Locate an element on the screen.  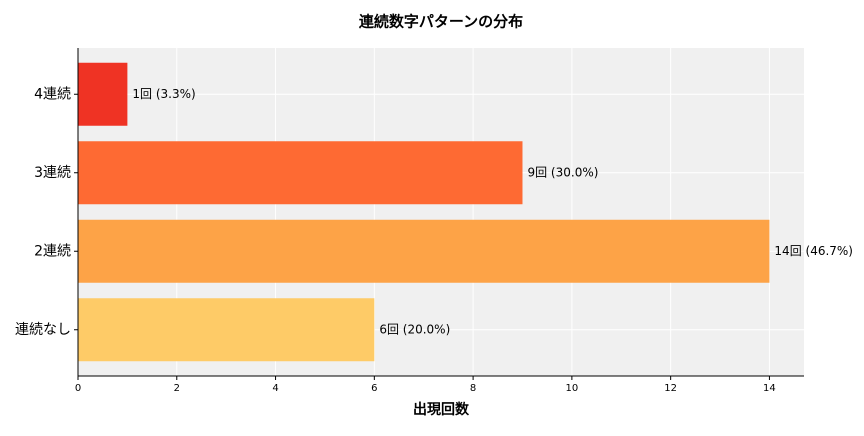
data-label: 1回 (3.3%) is located at coordinates (163, 94).